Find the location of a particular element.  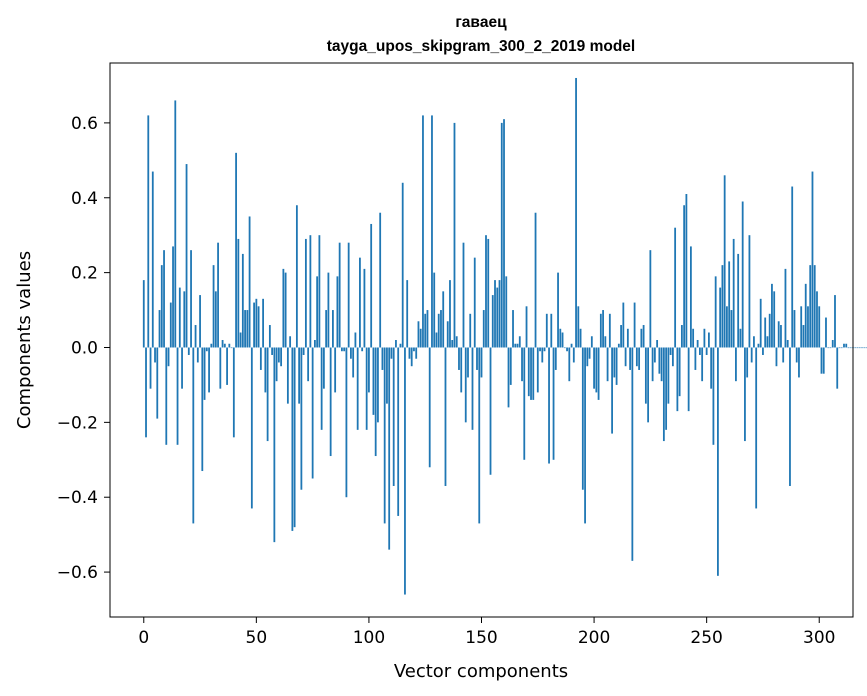

y-tick-label: 0.0 is located at coordinates (84, 348).